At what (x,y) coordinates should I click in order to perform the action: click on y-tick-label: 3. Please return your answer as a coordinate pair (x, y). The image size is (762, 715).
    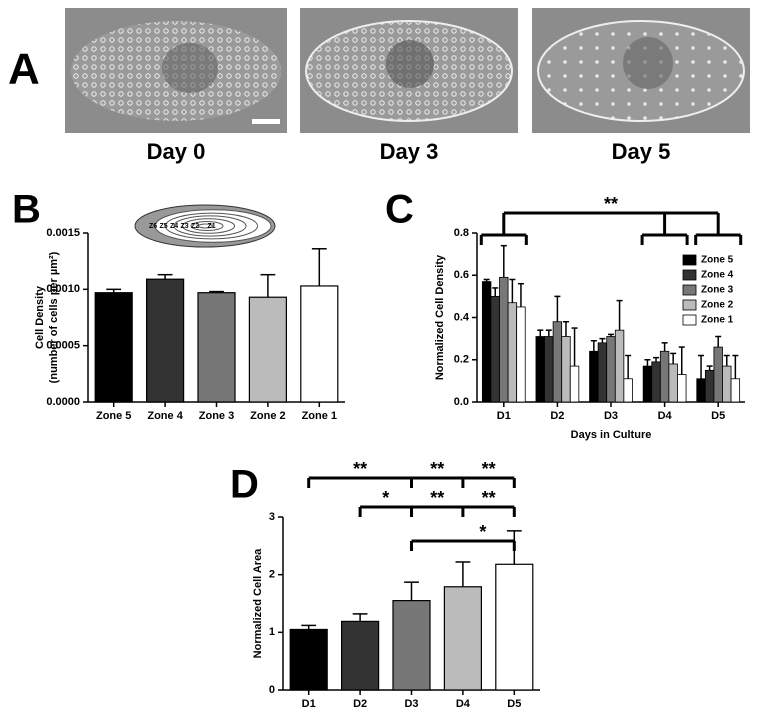
    Looking at the image, I should click on (272, 517).